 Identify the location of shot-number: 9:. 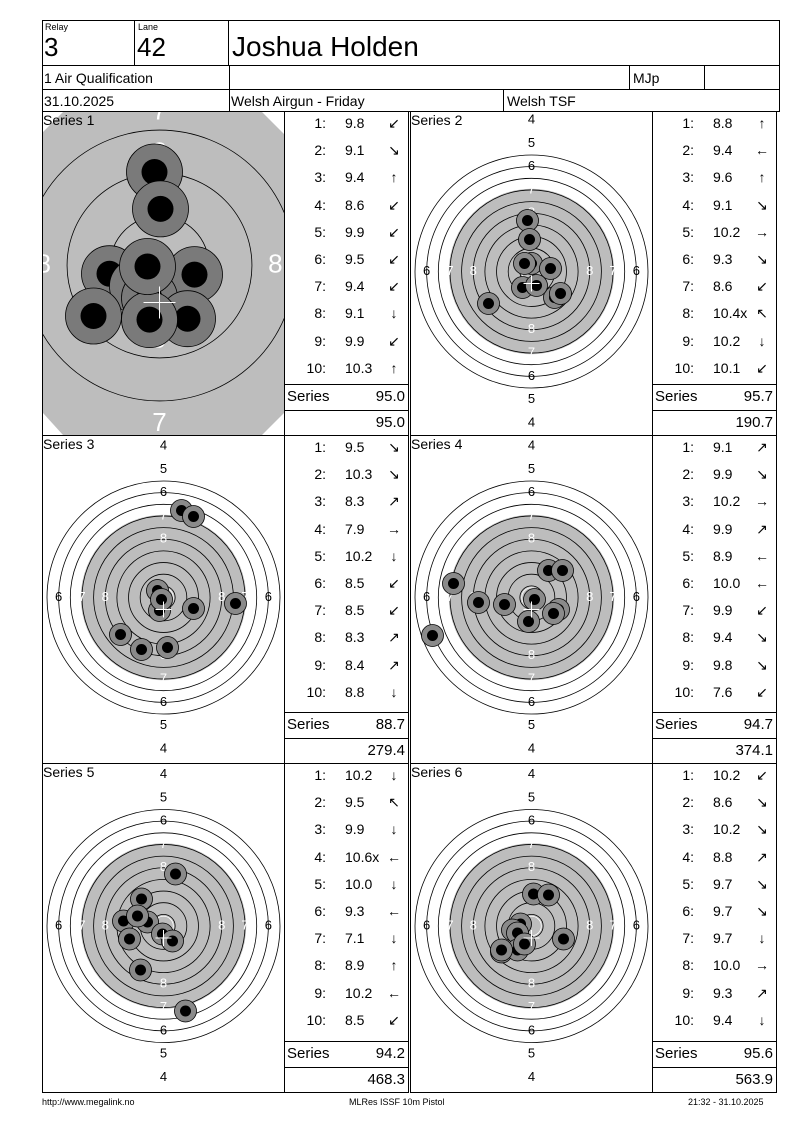
(688, 664).